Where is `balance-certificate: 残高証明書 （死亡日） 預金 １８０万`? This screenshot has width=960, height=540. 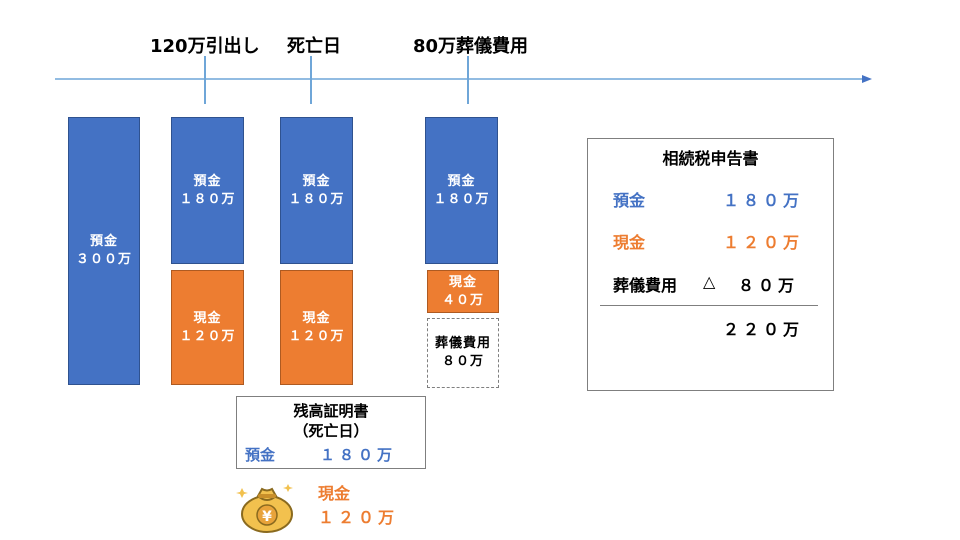 balance-certificate: 残高証明書 （死亡日） 預金 １８０万 is located at coordinates (331, 432).